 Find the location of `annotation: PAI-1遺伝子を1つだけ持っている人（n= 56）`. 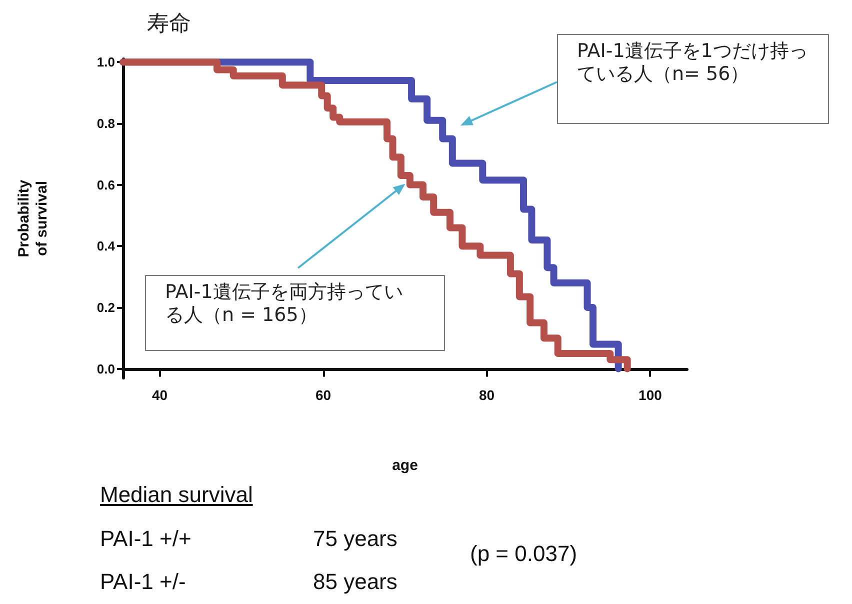

annotation: PAI-1遺伝子を1つだけ持っている人（n= 56） is located at coordinates (693, 63).